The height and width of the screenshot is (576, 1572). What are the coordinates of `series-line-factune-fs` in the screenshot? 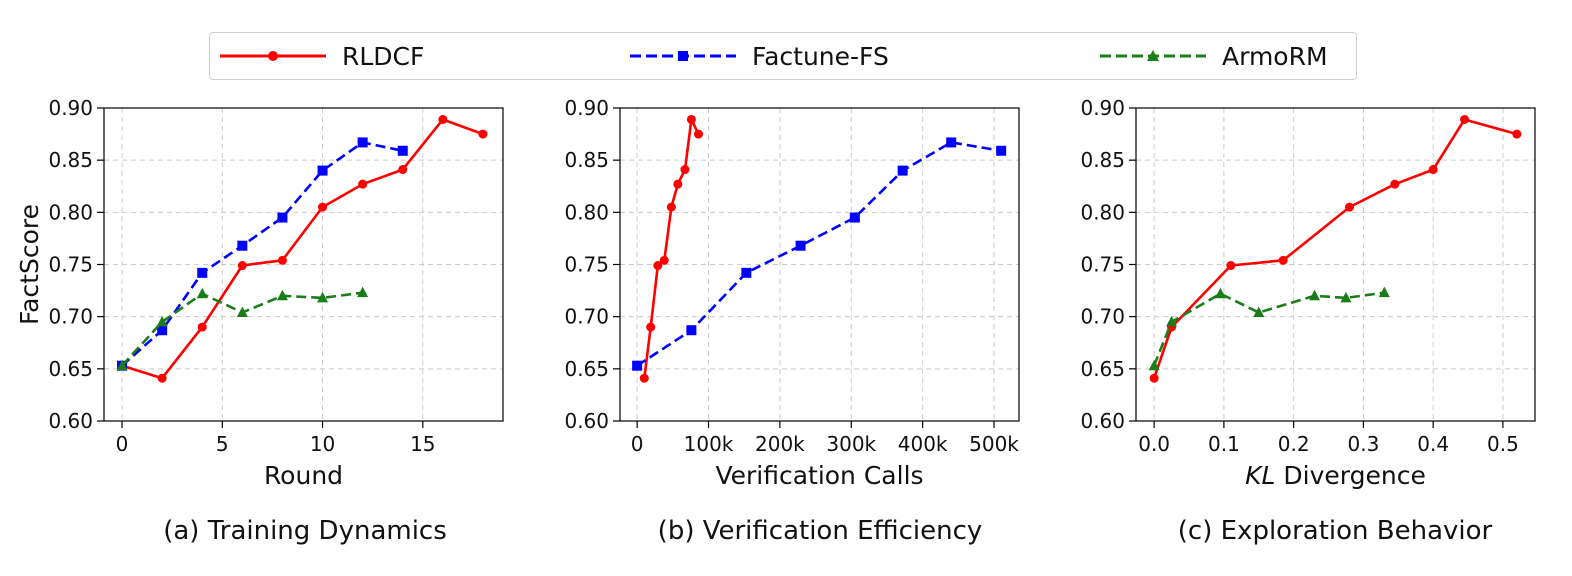 It's located at (262, 254).